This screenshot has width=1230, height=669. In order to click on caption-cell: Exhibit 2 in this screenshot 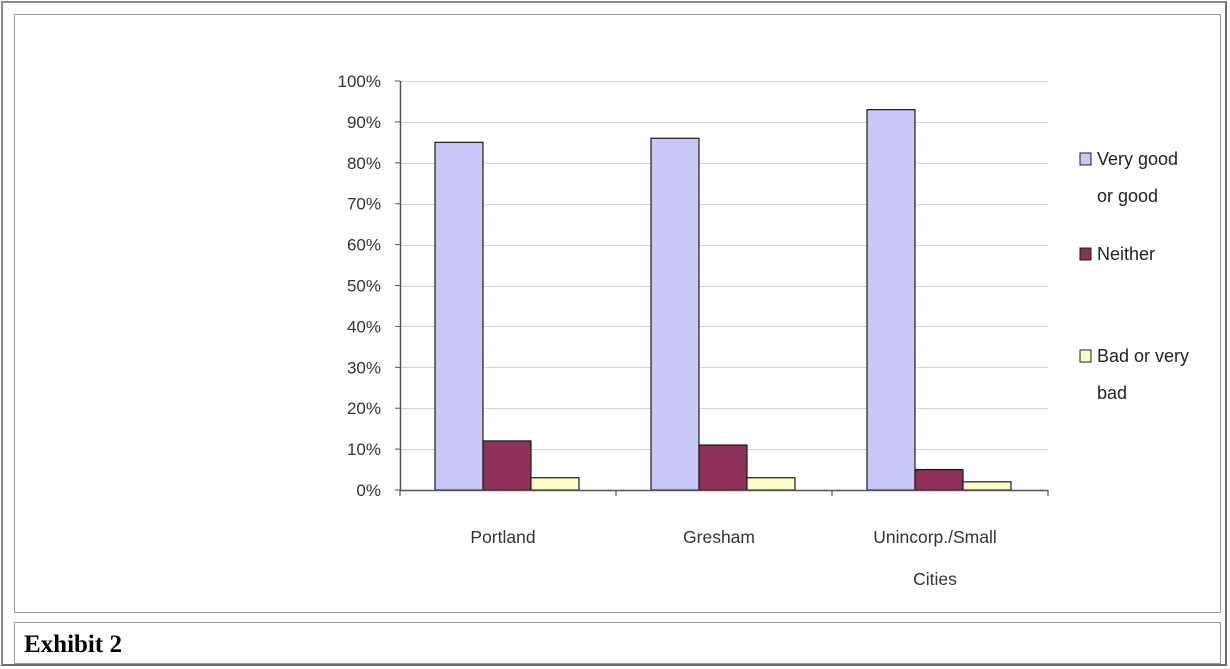, I will do `click(617, 643)`.